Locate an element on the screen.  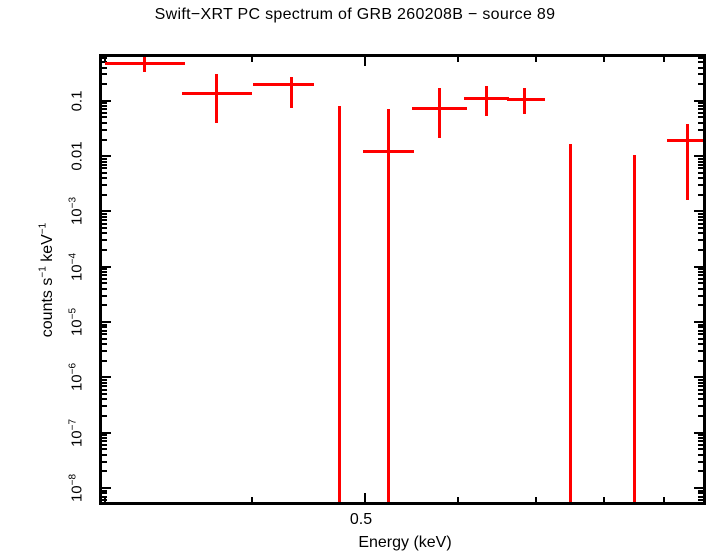
y-tick-label: 10−4 is located at coordinates (76, 266).